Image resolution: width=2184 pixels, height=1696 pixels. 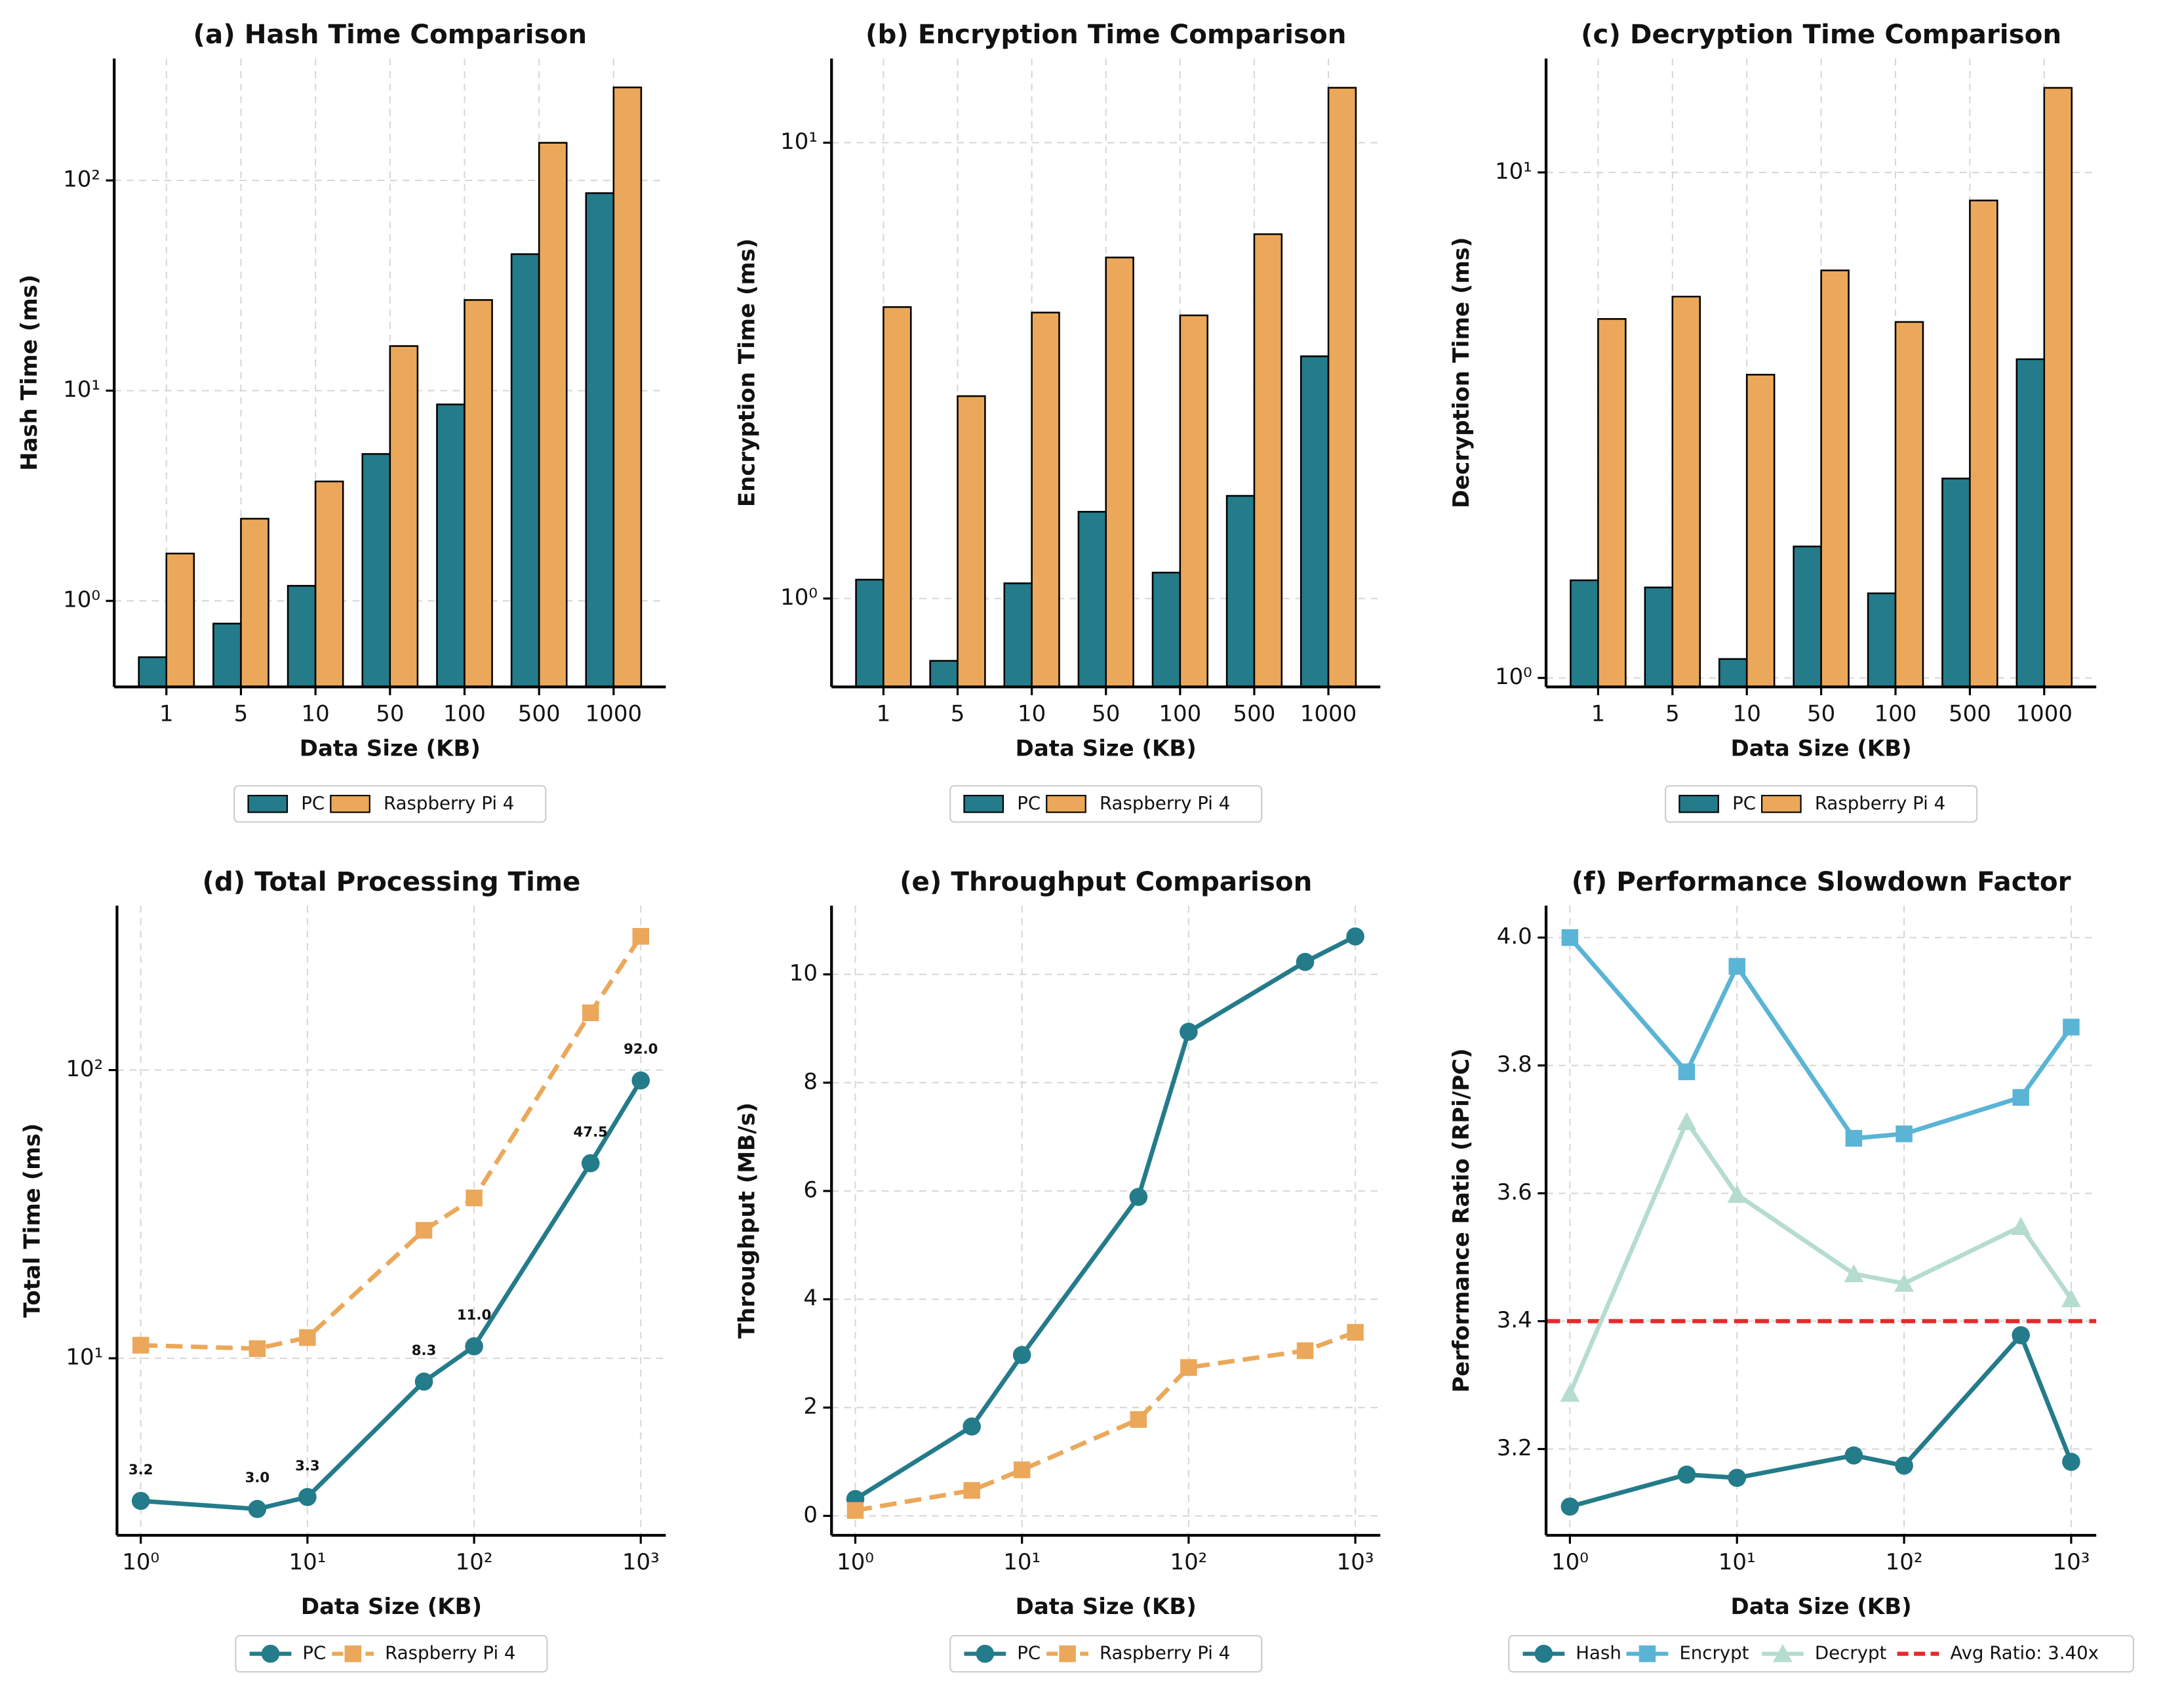 What do you see at coordinates (390, 34) in the screenshot?
I see `chart-title: (a) Hash Time Comparison` at bounding box center [390, 34].